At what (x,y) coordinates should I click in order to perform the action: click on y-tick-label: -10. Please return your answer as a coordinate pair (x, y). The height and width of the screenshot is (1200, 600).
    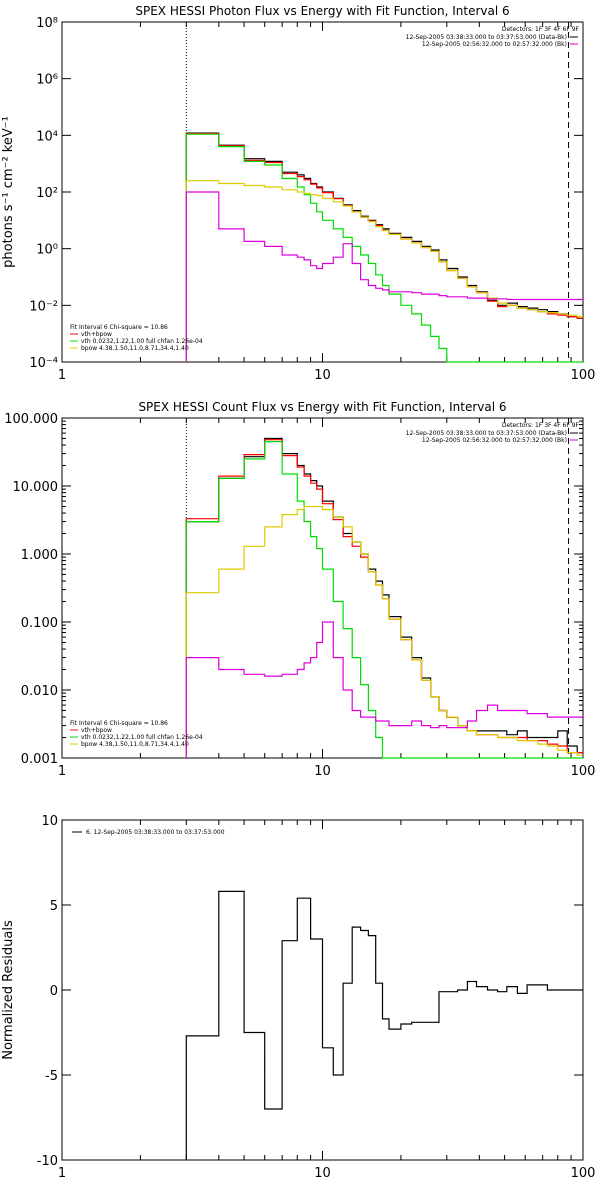
    Looking at the image, I should click on (47, 1161).